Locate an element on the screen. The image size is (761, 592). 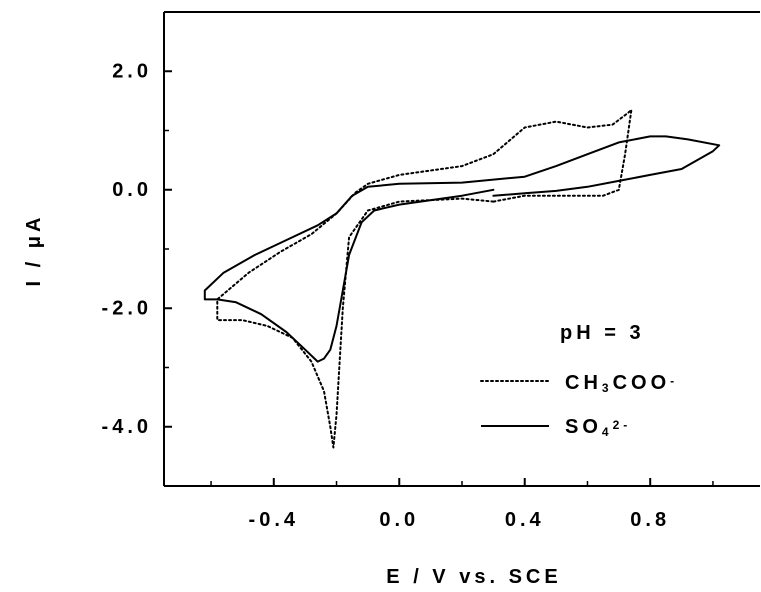
y-tick-label: -2.0 is located at coordinates (127, 308).